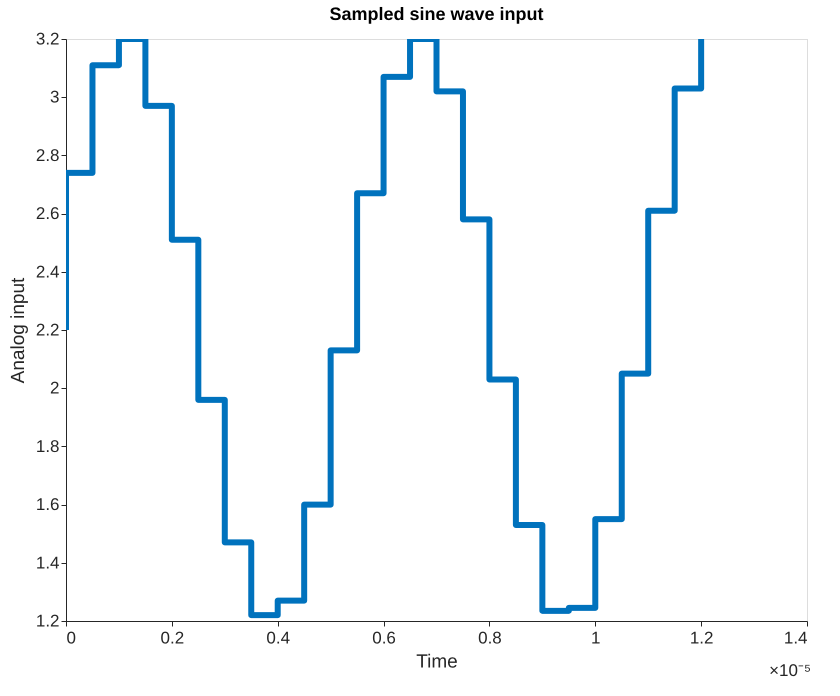 This screenshot has width=840, height=696. What do you see at coordinates (48, 621) in the screenshot?
I see `y-tick-label: 1.2` at bounding box center [48, 621].